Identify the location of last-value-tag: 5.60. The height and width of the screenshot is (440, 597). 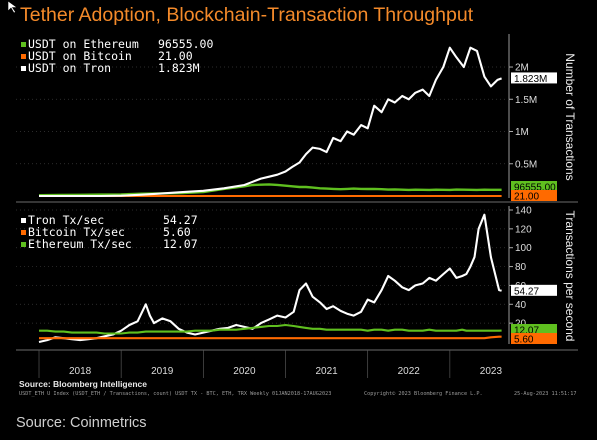
(534, 339).